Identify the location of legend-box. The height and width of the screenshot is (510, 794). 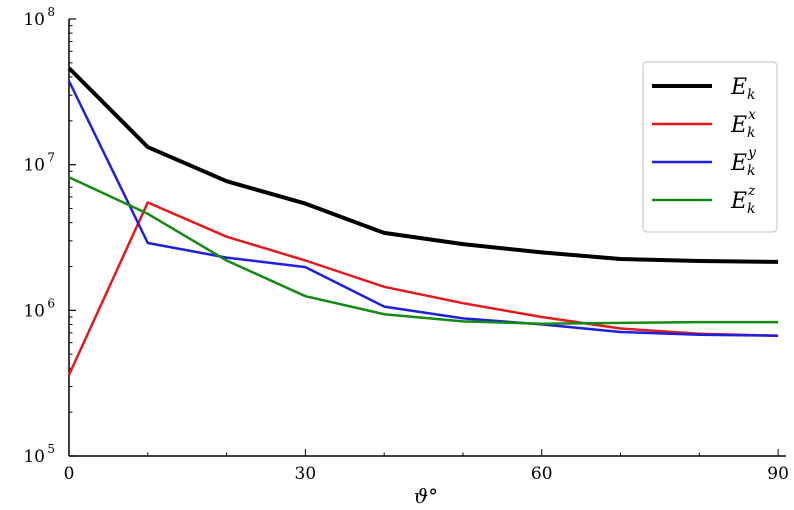
(710, 147).